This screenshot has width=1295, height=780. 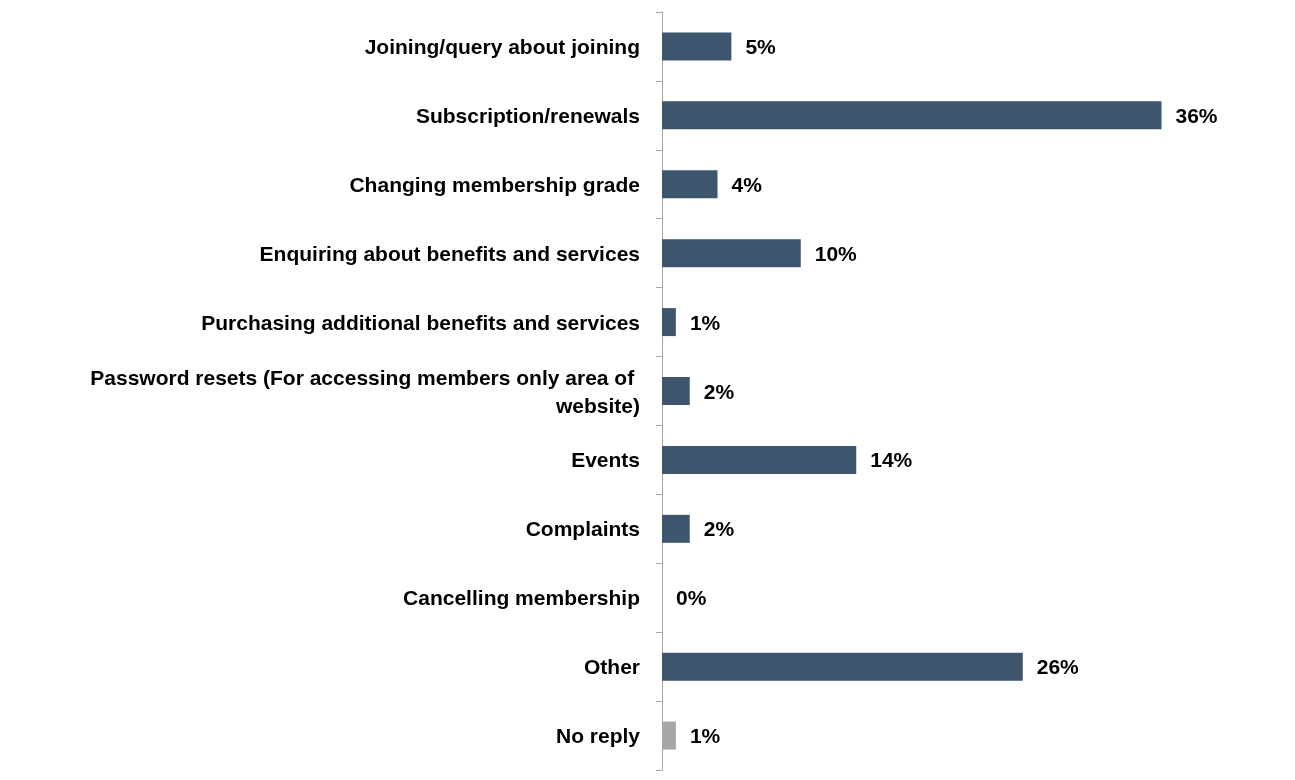 I want to click on data-label: 10%, so click(x=836, y=253).